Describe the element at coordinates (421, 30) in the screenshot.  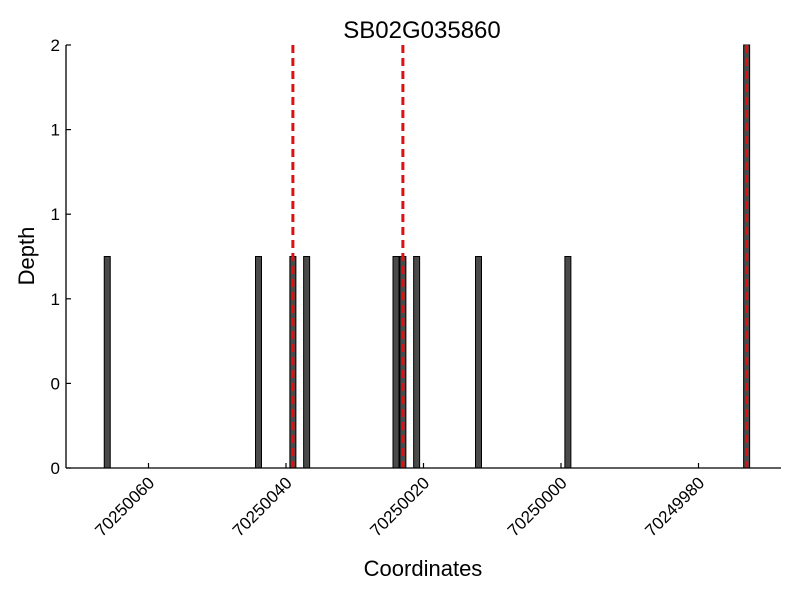
I see `chart-title: SB02G035860` at that location.